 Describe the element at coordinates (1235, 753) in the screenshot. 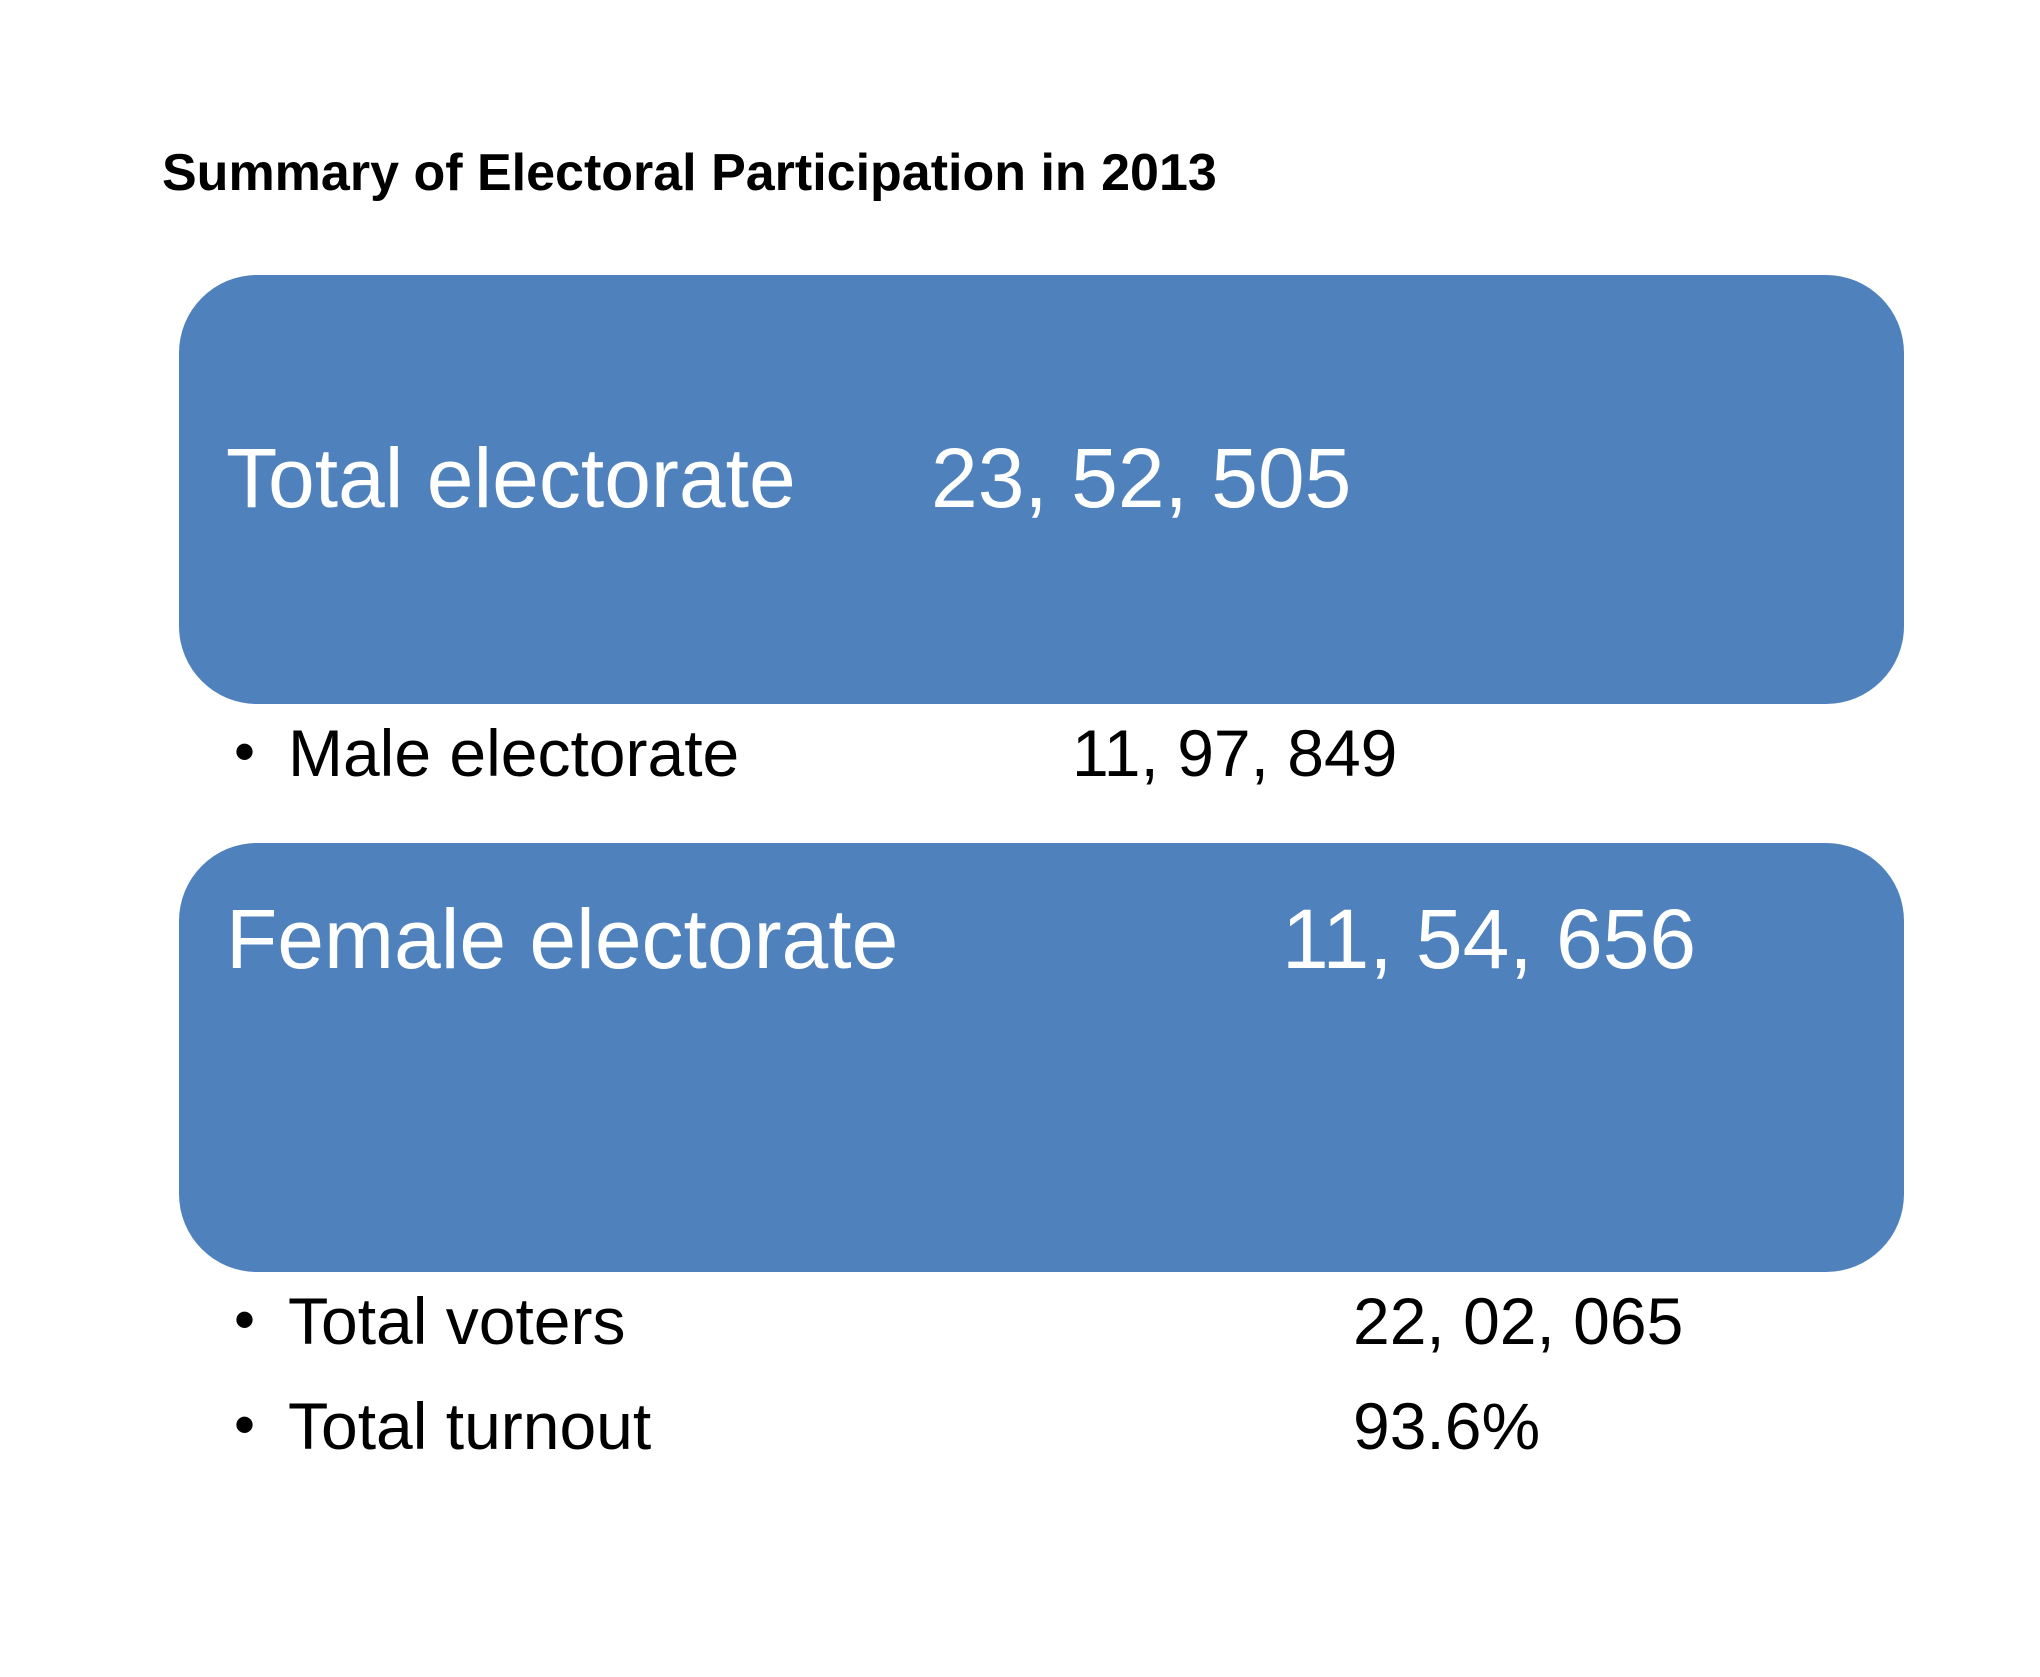

I see `male-electorate-value: 11, 97, 849` at that location.